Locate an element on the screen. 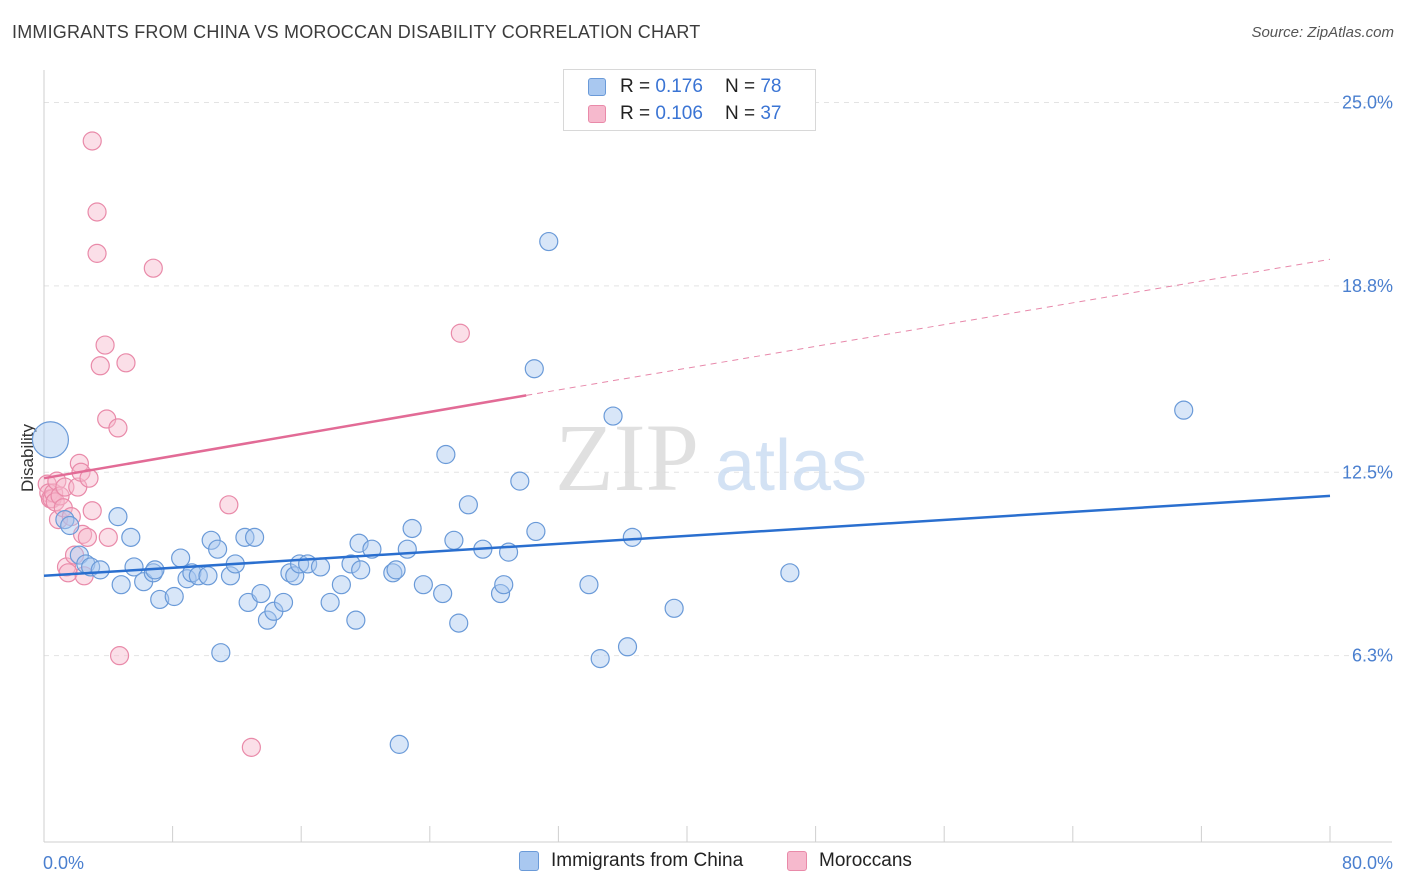 The image size is (1406, 892). y-tick-label: 12.5% is located at coordinates (1367, 472).